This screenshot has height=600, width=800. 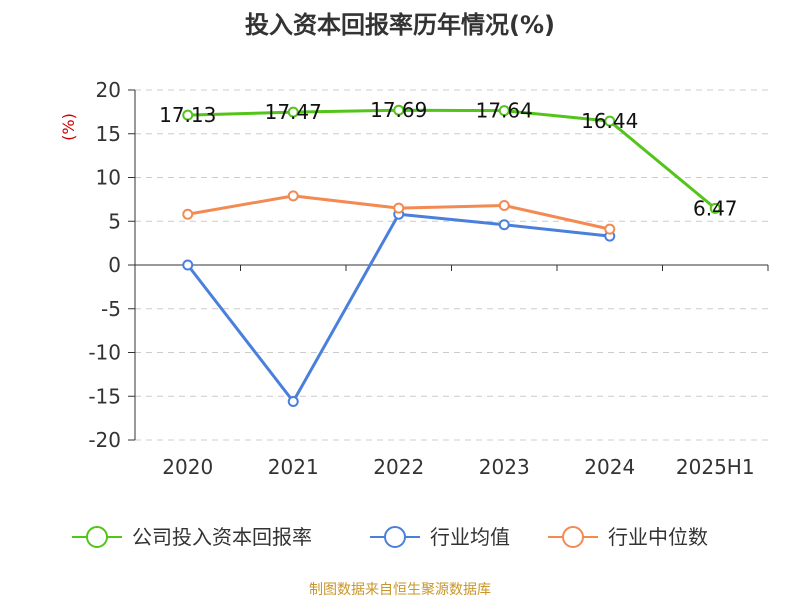 I want to click on y-tick-label: 5, so click(x=114, y=221).